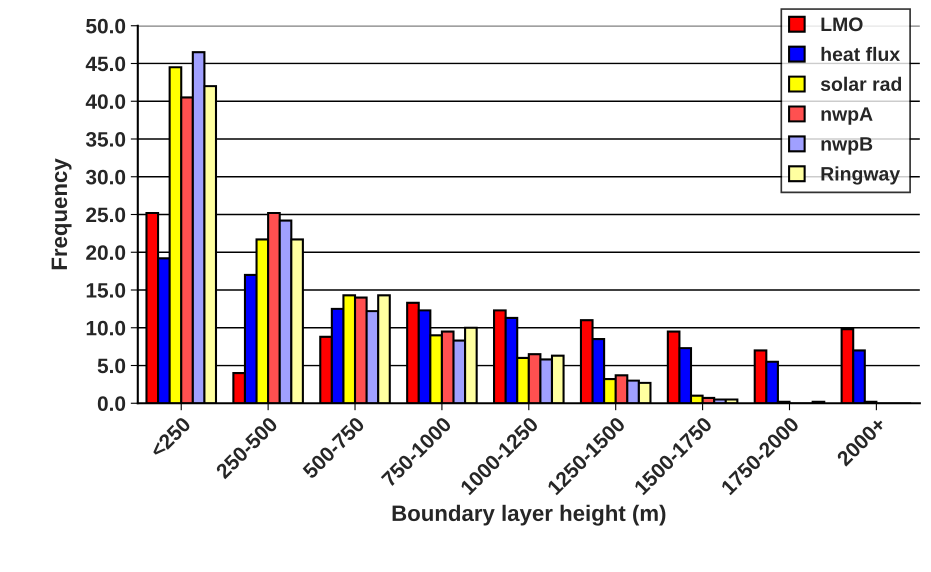  I want to click on y-tick-label: 0.0, so click(112, 404).